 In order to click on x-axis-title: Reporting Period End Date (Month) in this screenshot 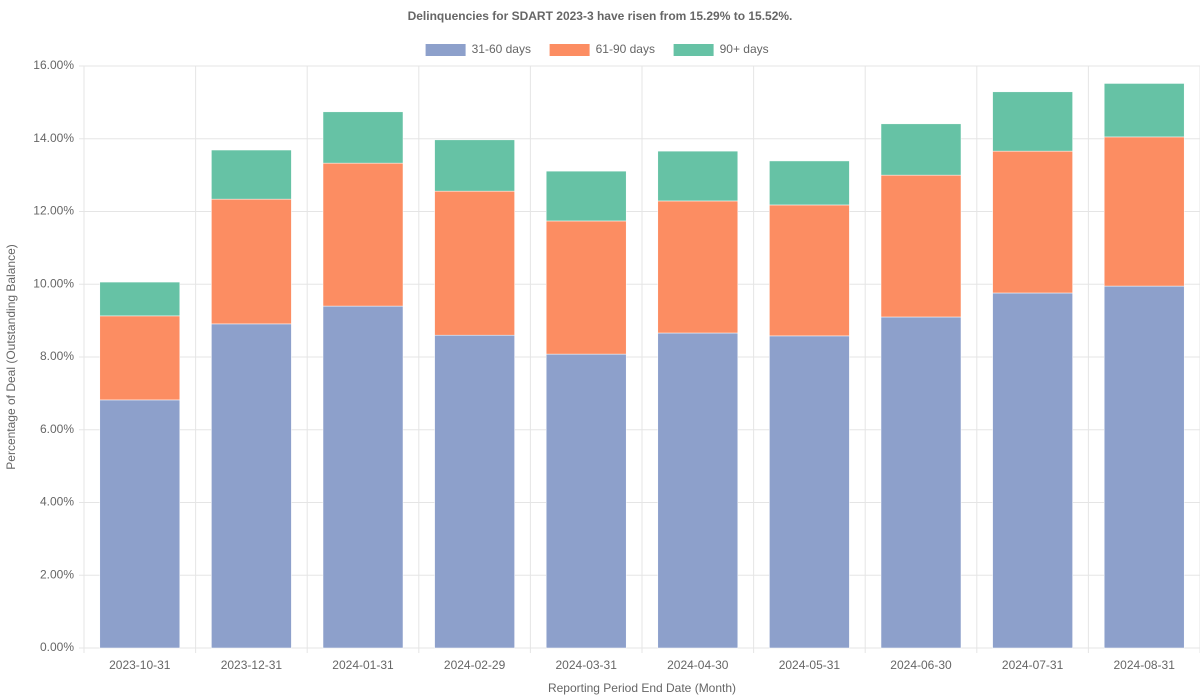, I will do `click(642, 688)`.